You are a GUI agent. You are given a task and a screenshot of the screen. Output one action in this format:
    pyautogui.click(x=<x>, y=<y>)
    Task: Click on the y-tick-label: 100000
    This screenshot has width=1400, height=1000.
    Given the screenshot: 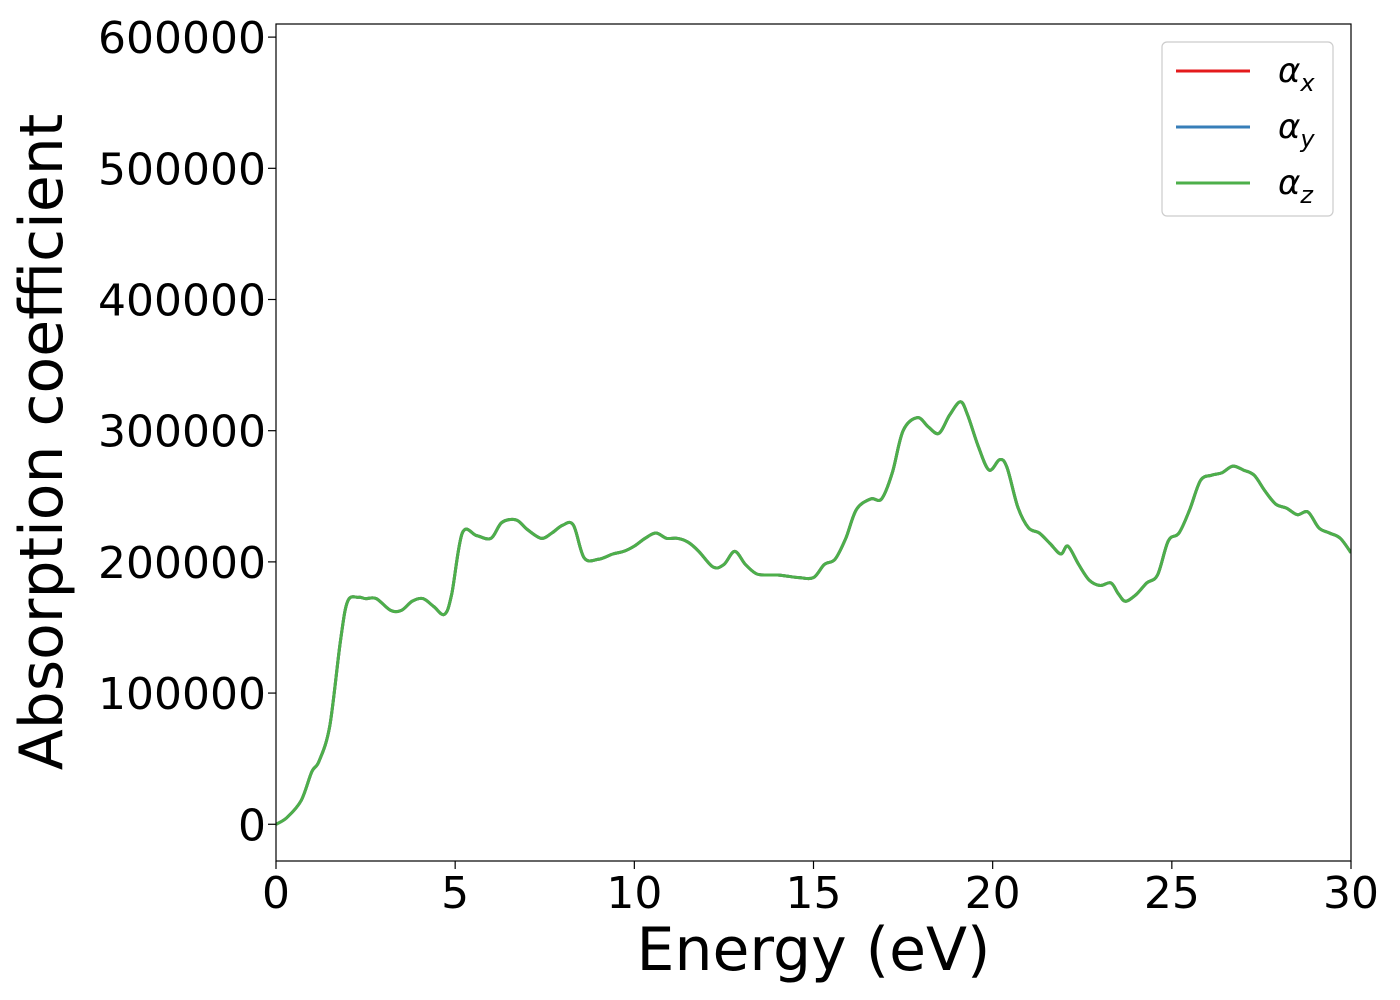 What is the action you would take?
    pyautogui.click(x=182, y=694)
    